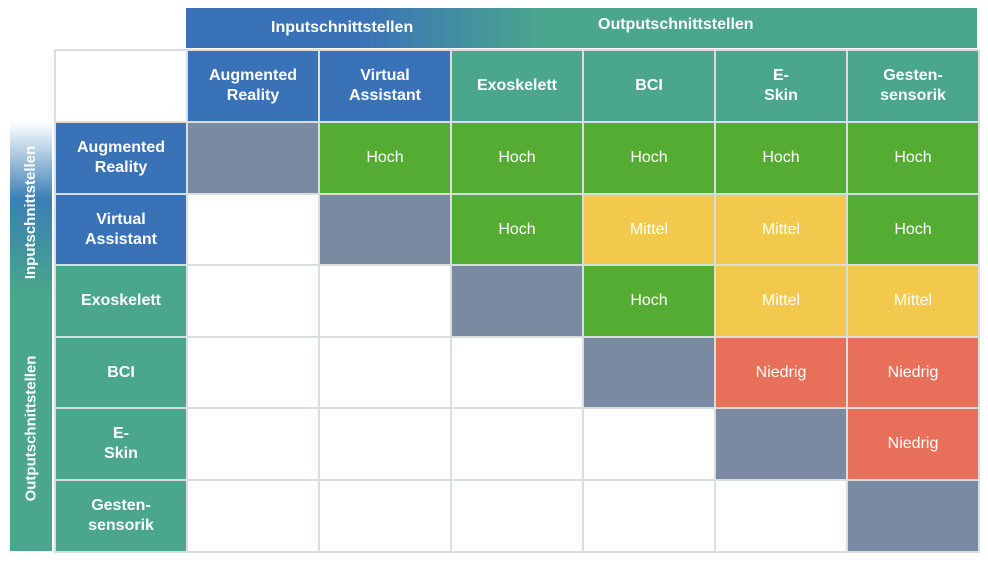  I want to click on matrix-row: E- Skin Niedrig, so click(517, 444).